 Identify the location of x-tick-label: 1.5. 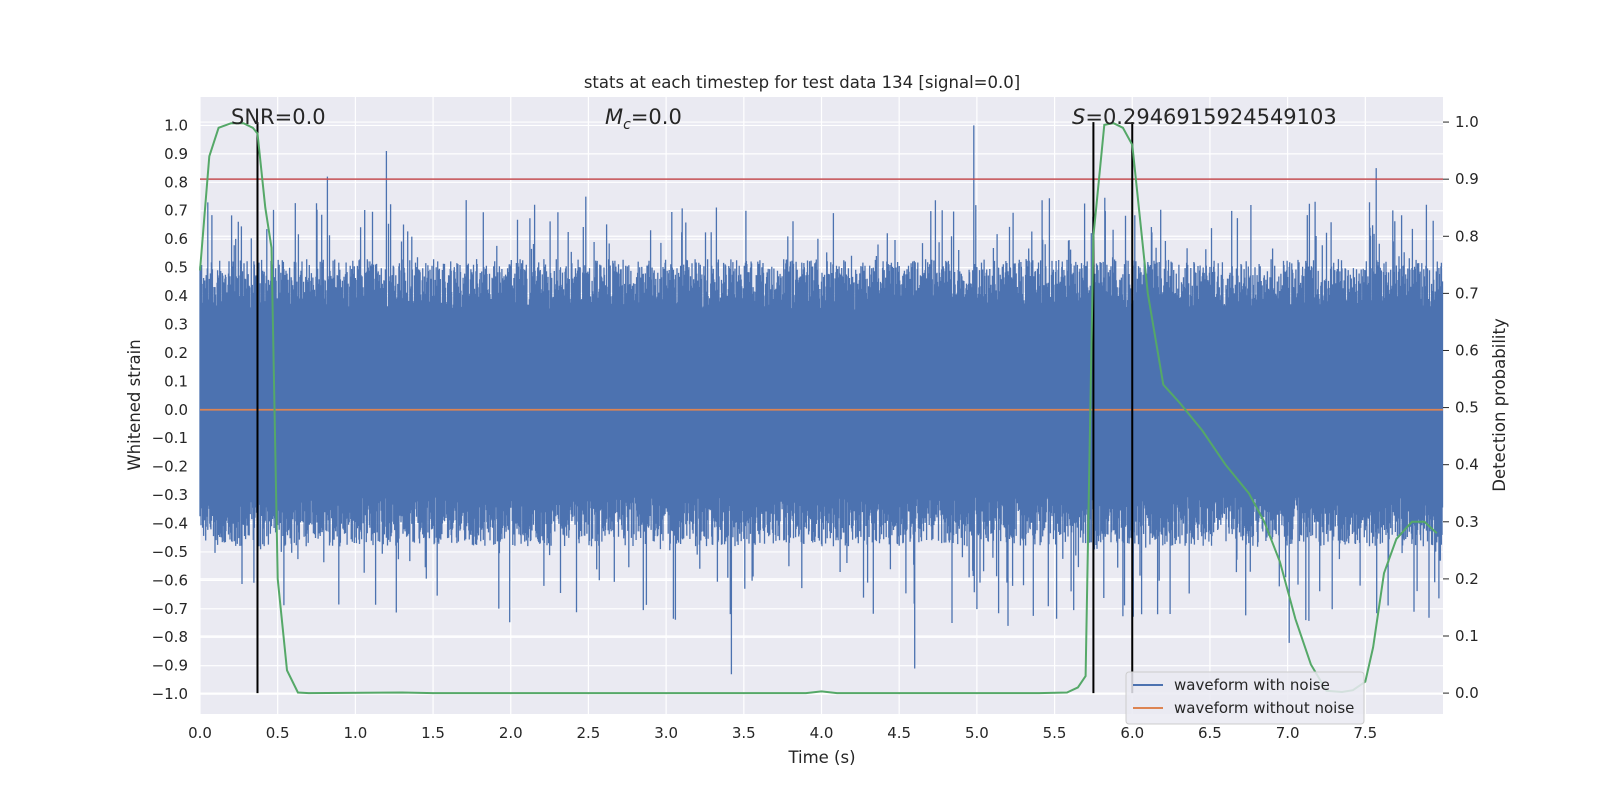
(433, 733).